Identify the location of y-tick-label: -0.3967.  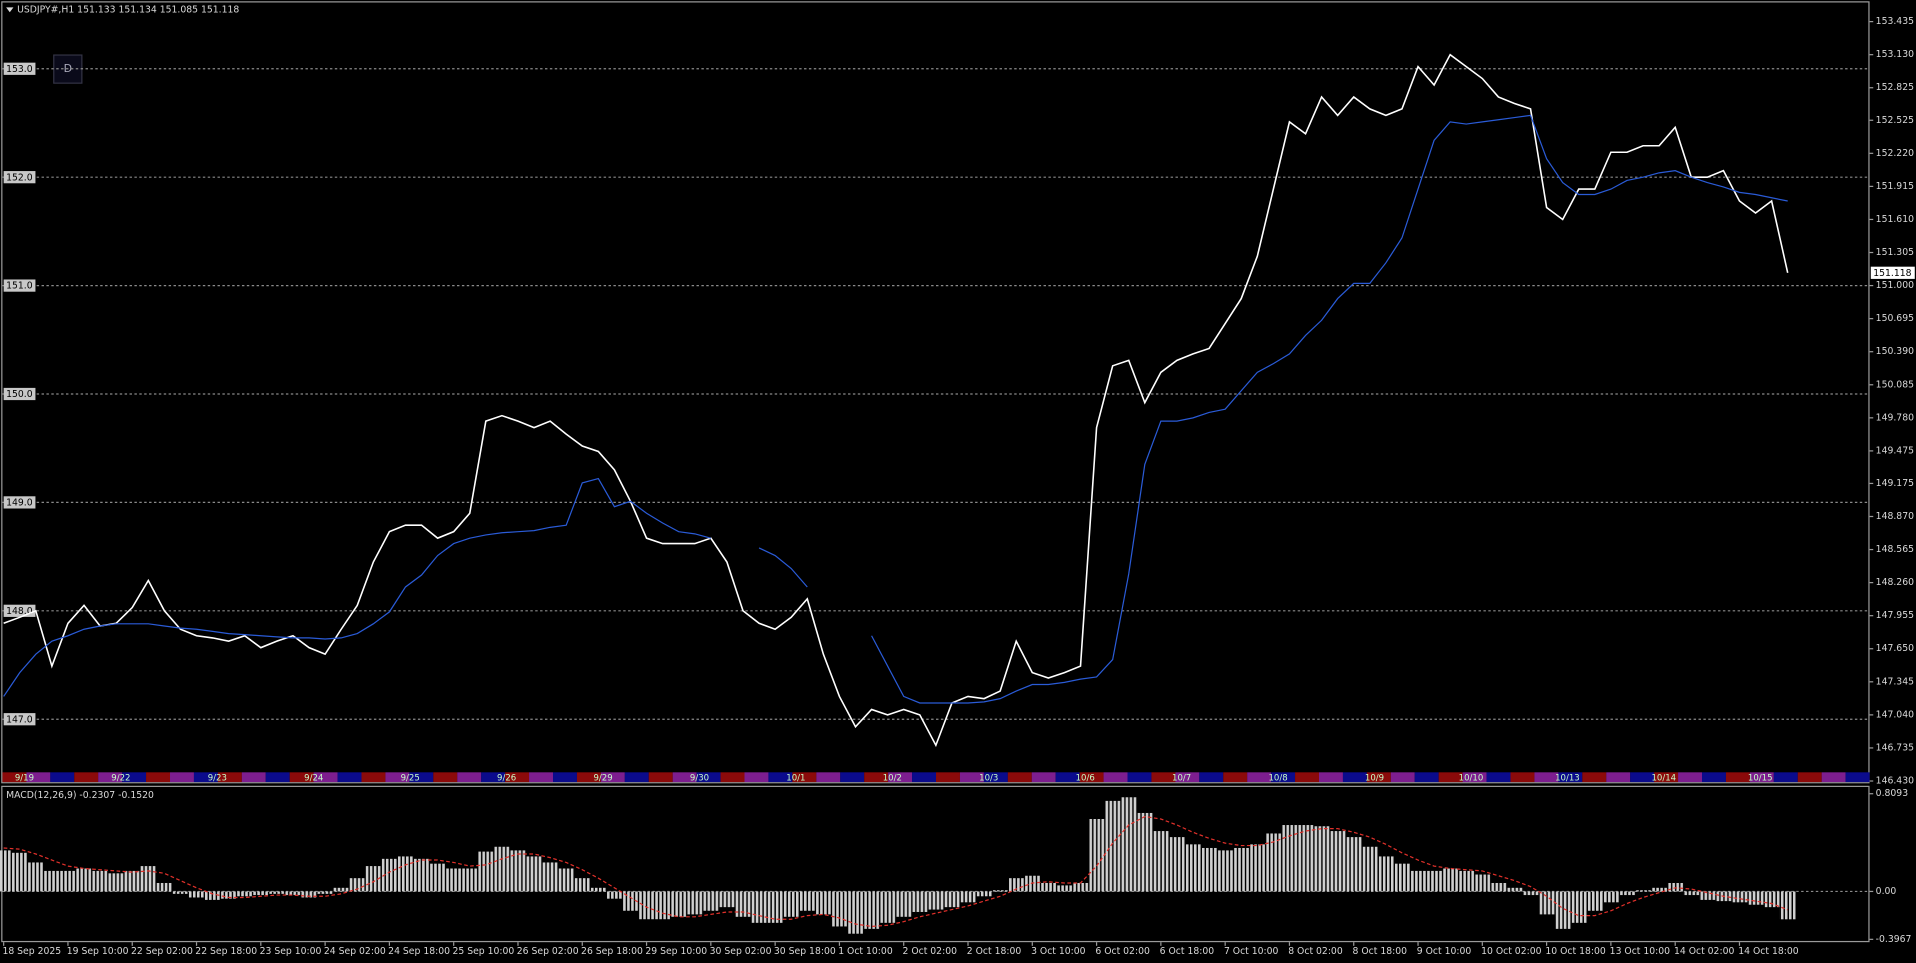
(1894, 939).